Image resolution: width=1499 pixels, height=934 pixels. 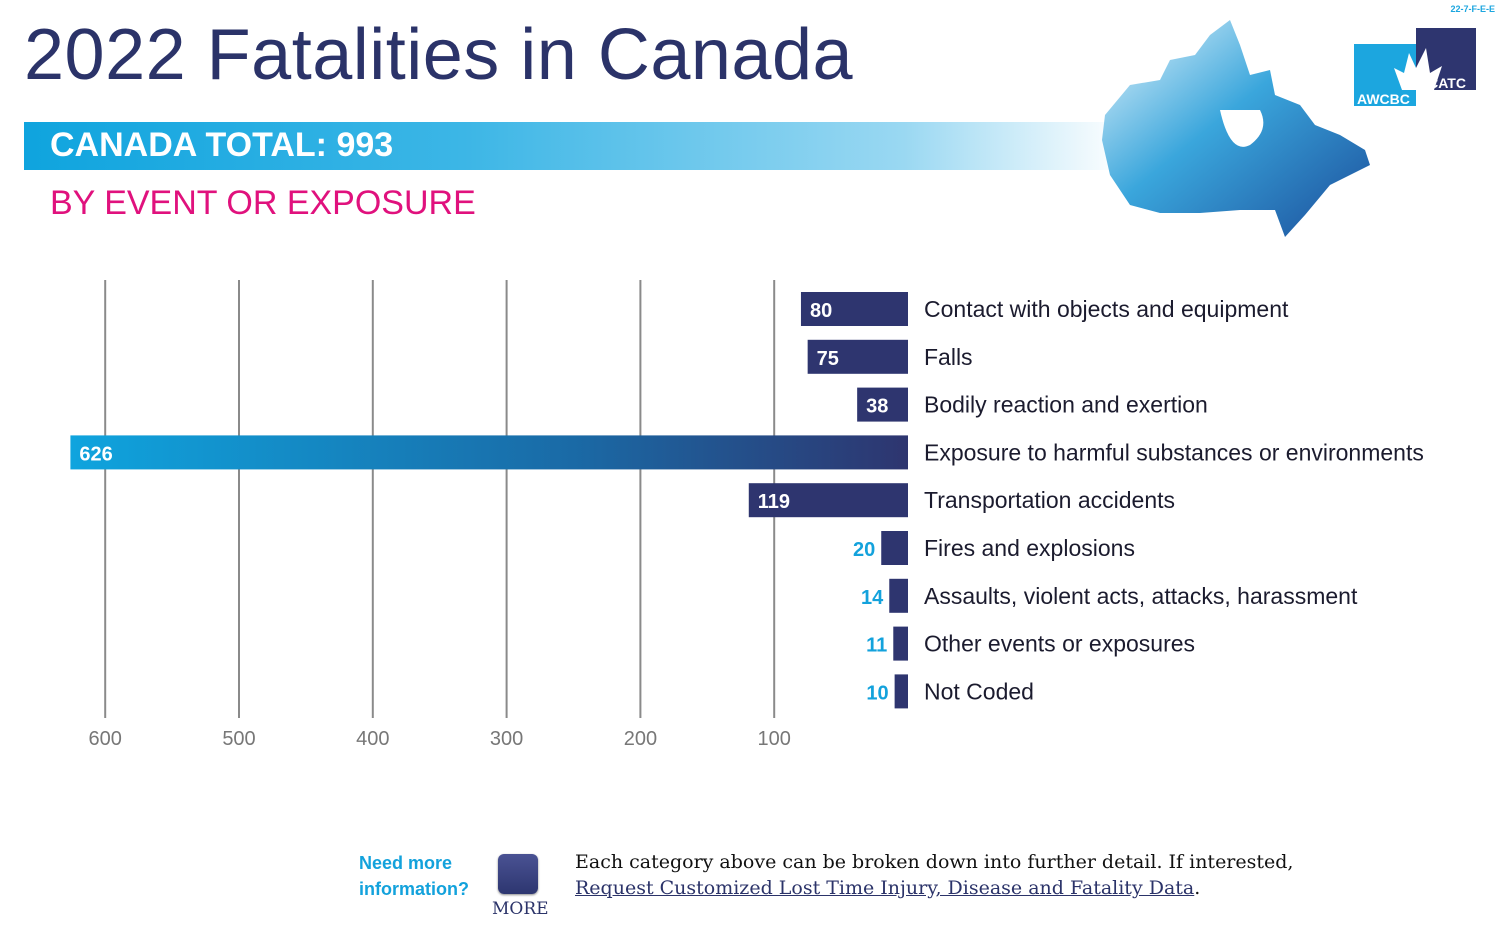 I want to click on link-suffix: ., so click(x=1197, y=888).